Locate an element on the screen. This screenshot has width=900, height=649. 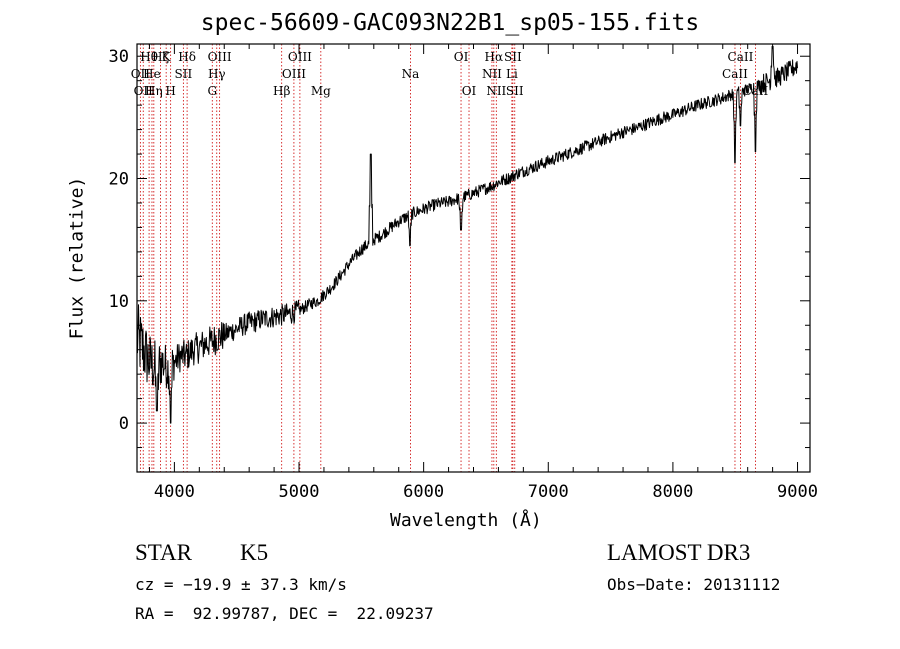
y-axis-label: Flux (relative) is located at coordinates (77, 258).